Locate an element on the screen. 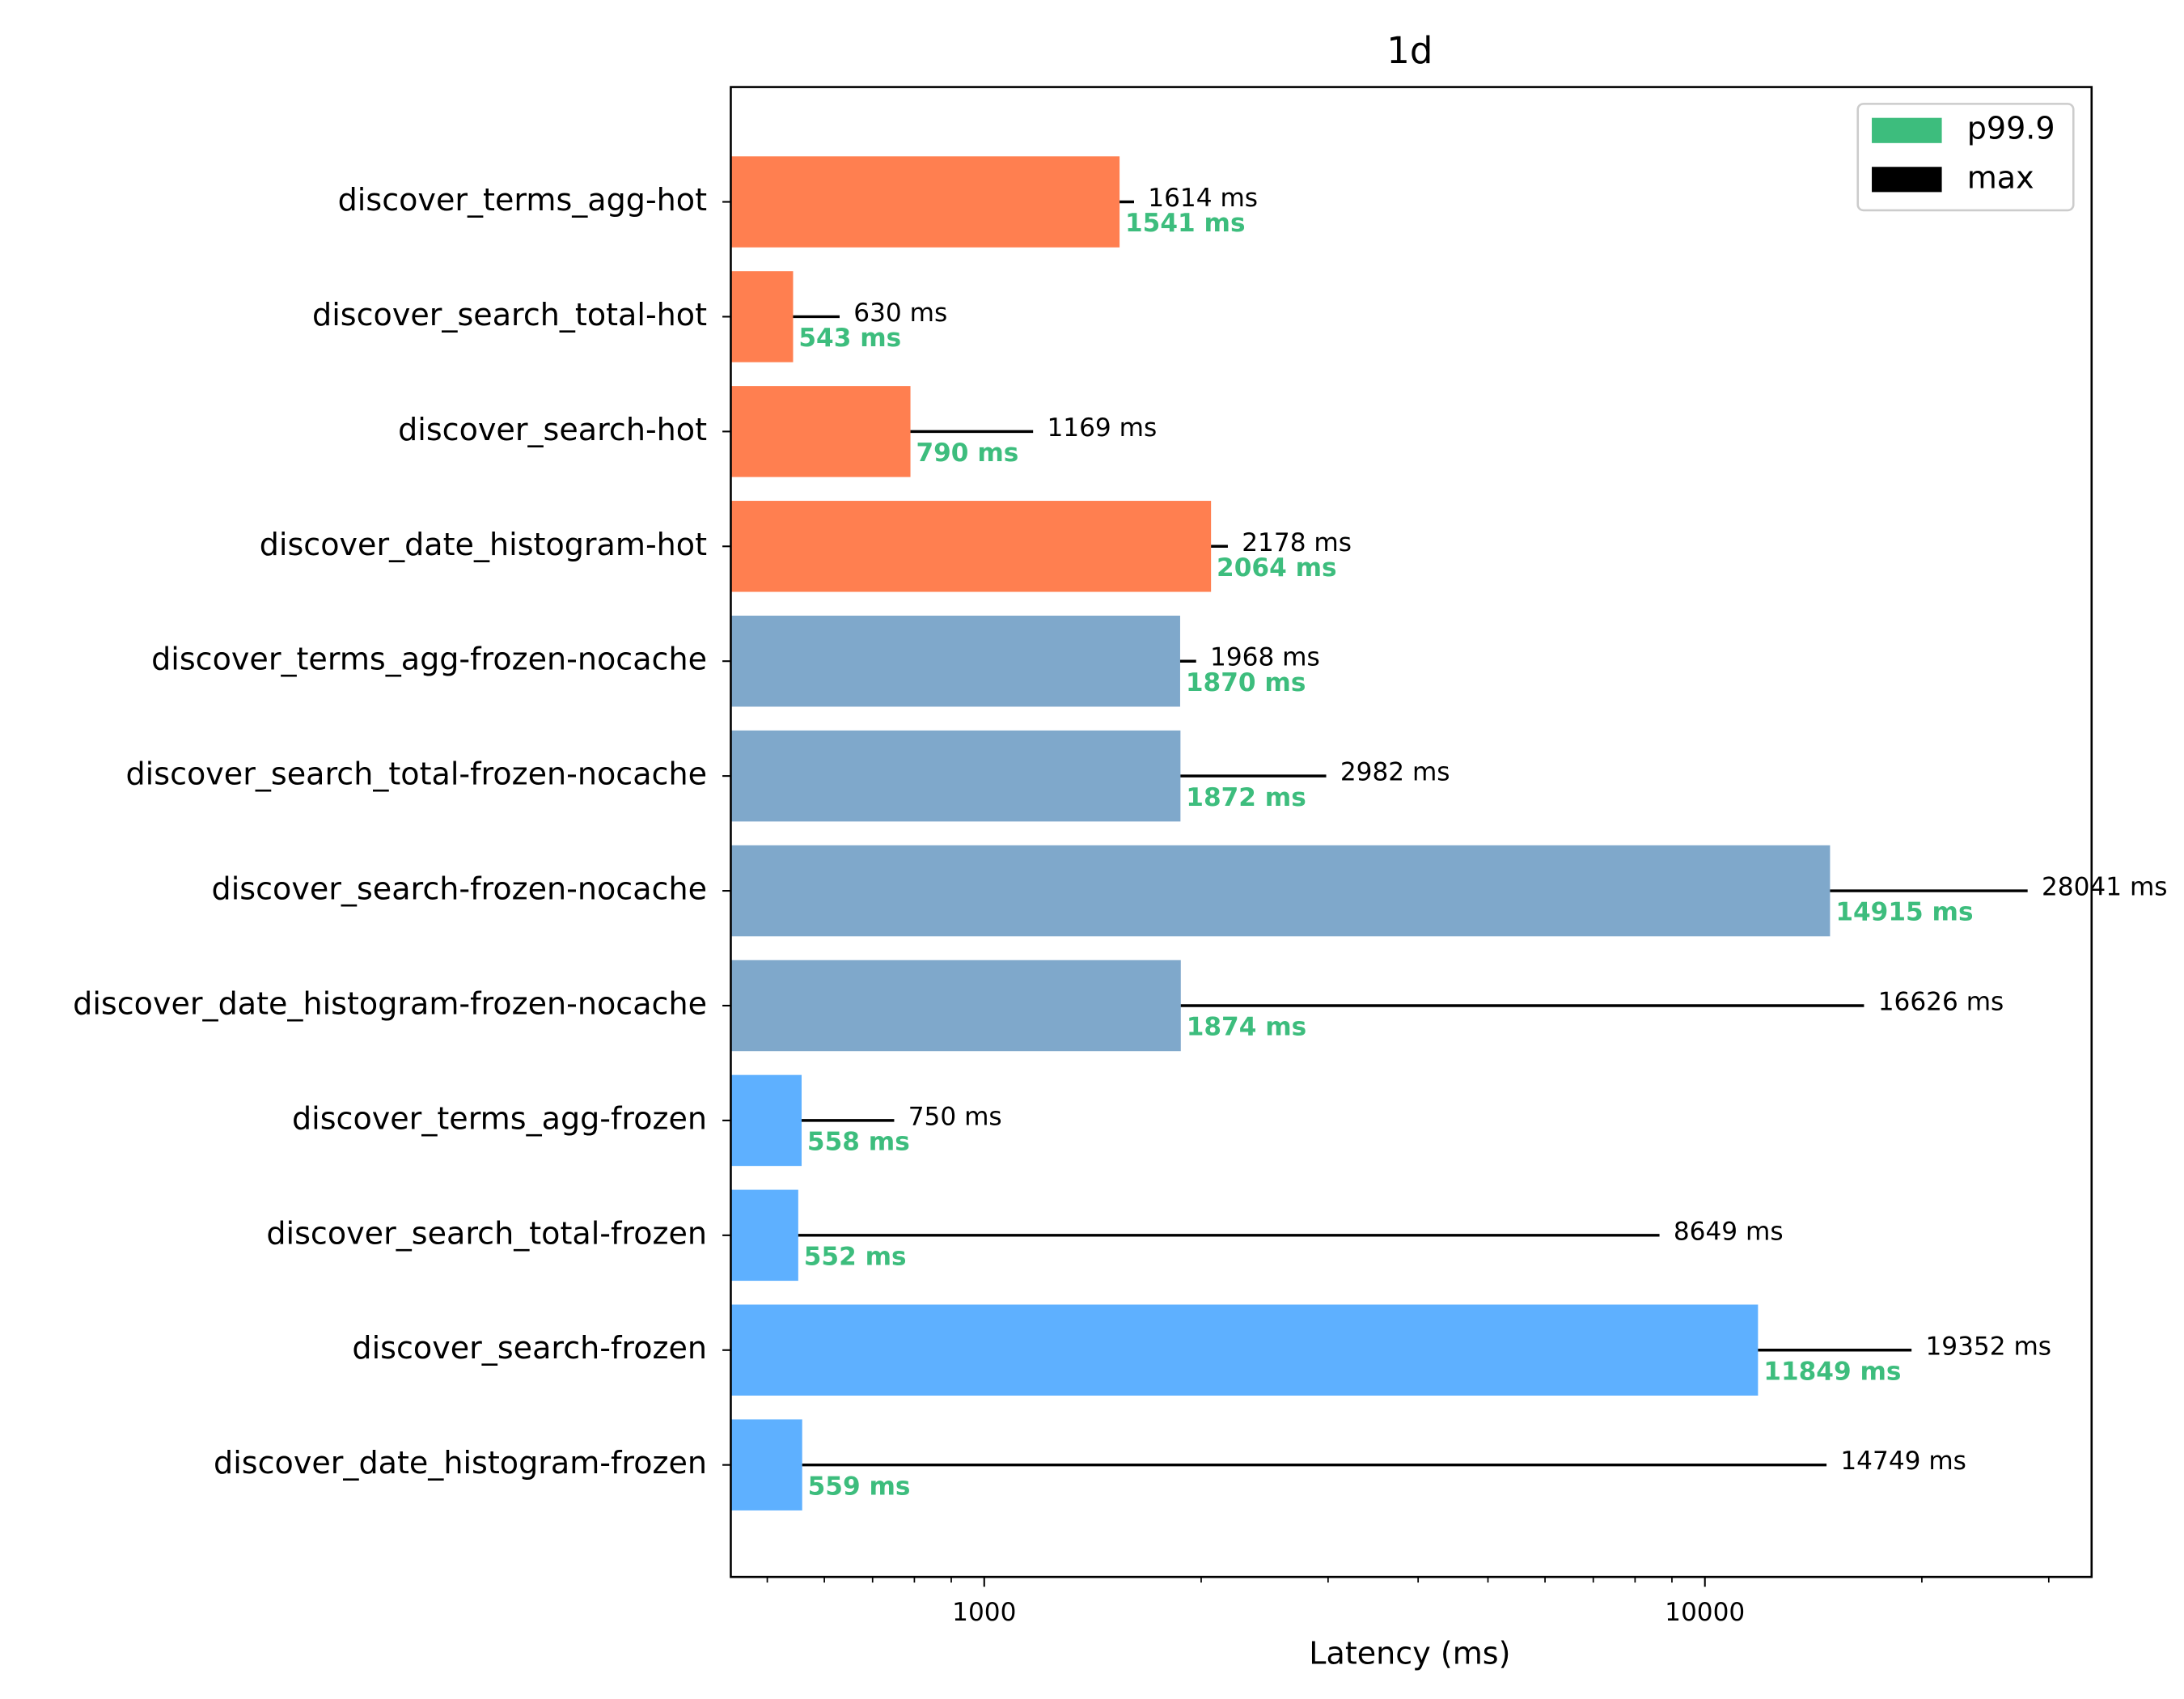 Image resolution: width=2184 pixels, height=1699 pixels. legend-label: max is located at coordinates (2000, 177).